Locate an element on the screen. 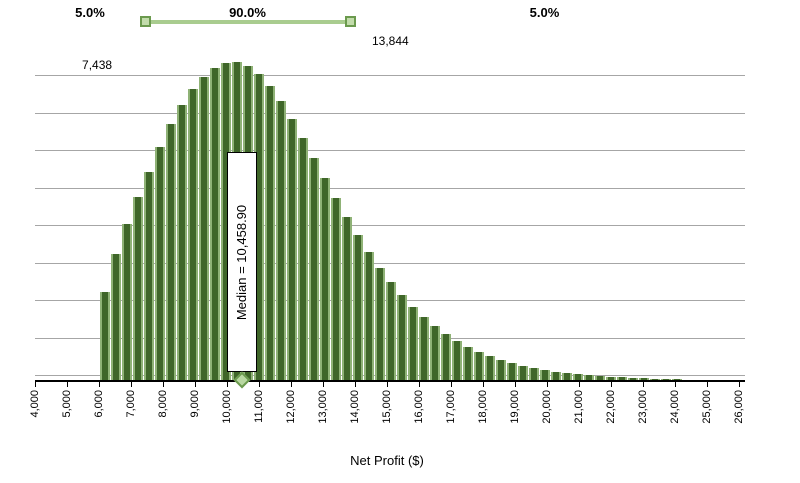  x-axis-tick-label: 4,000 is located at coordinates (35, 404).